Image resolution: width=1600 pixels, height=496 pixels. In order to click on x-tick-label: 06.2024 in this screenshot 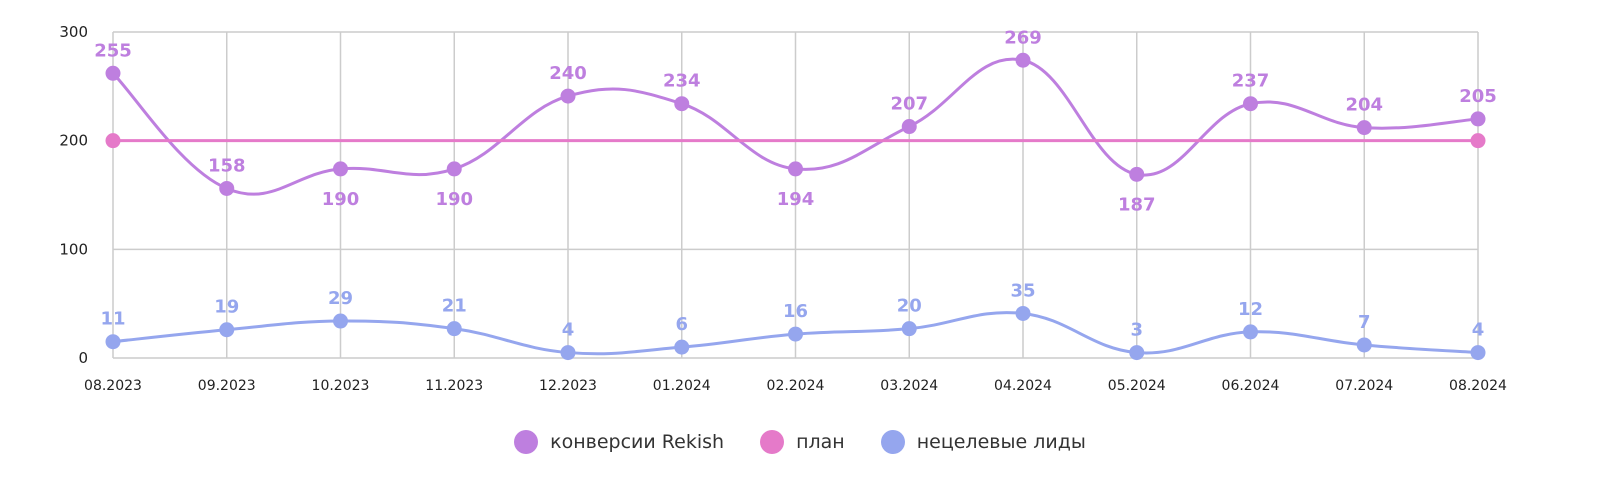, I will do `click(1251, 386)`.